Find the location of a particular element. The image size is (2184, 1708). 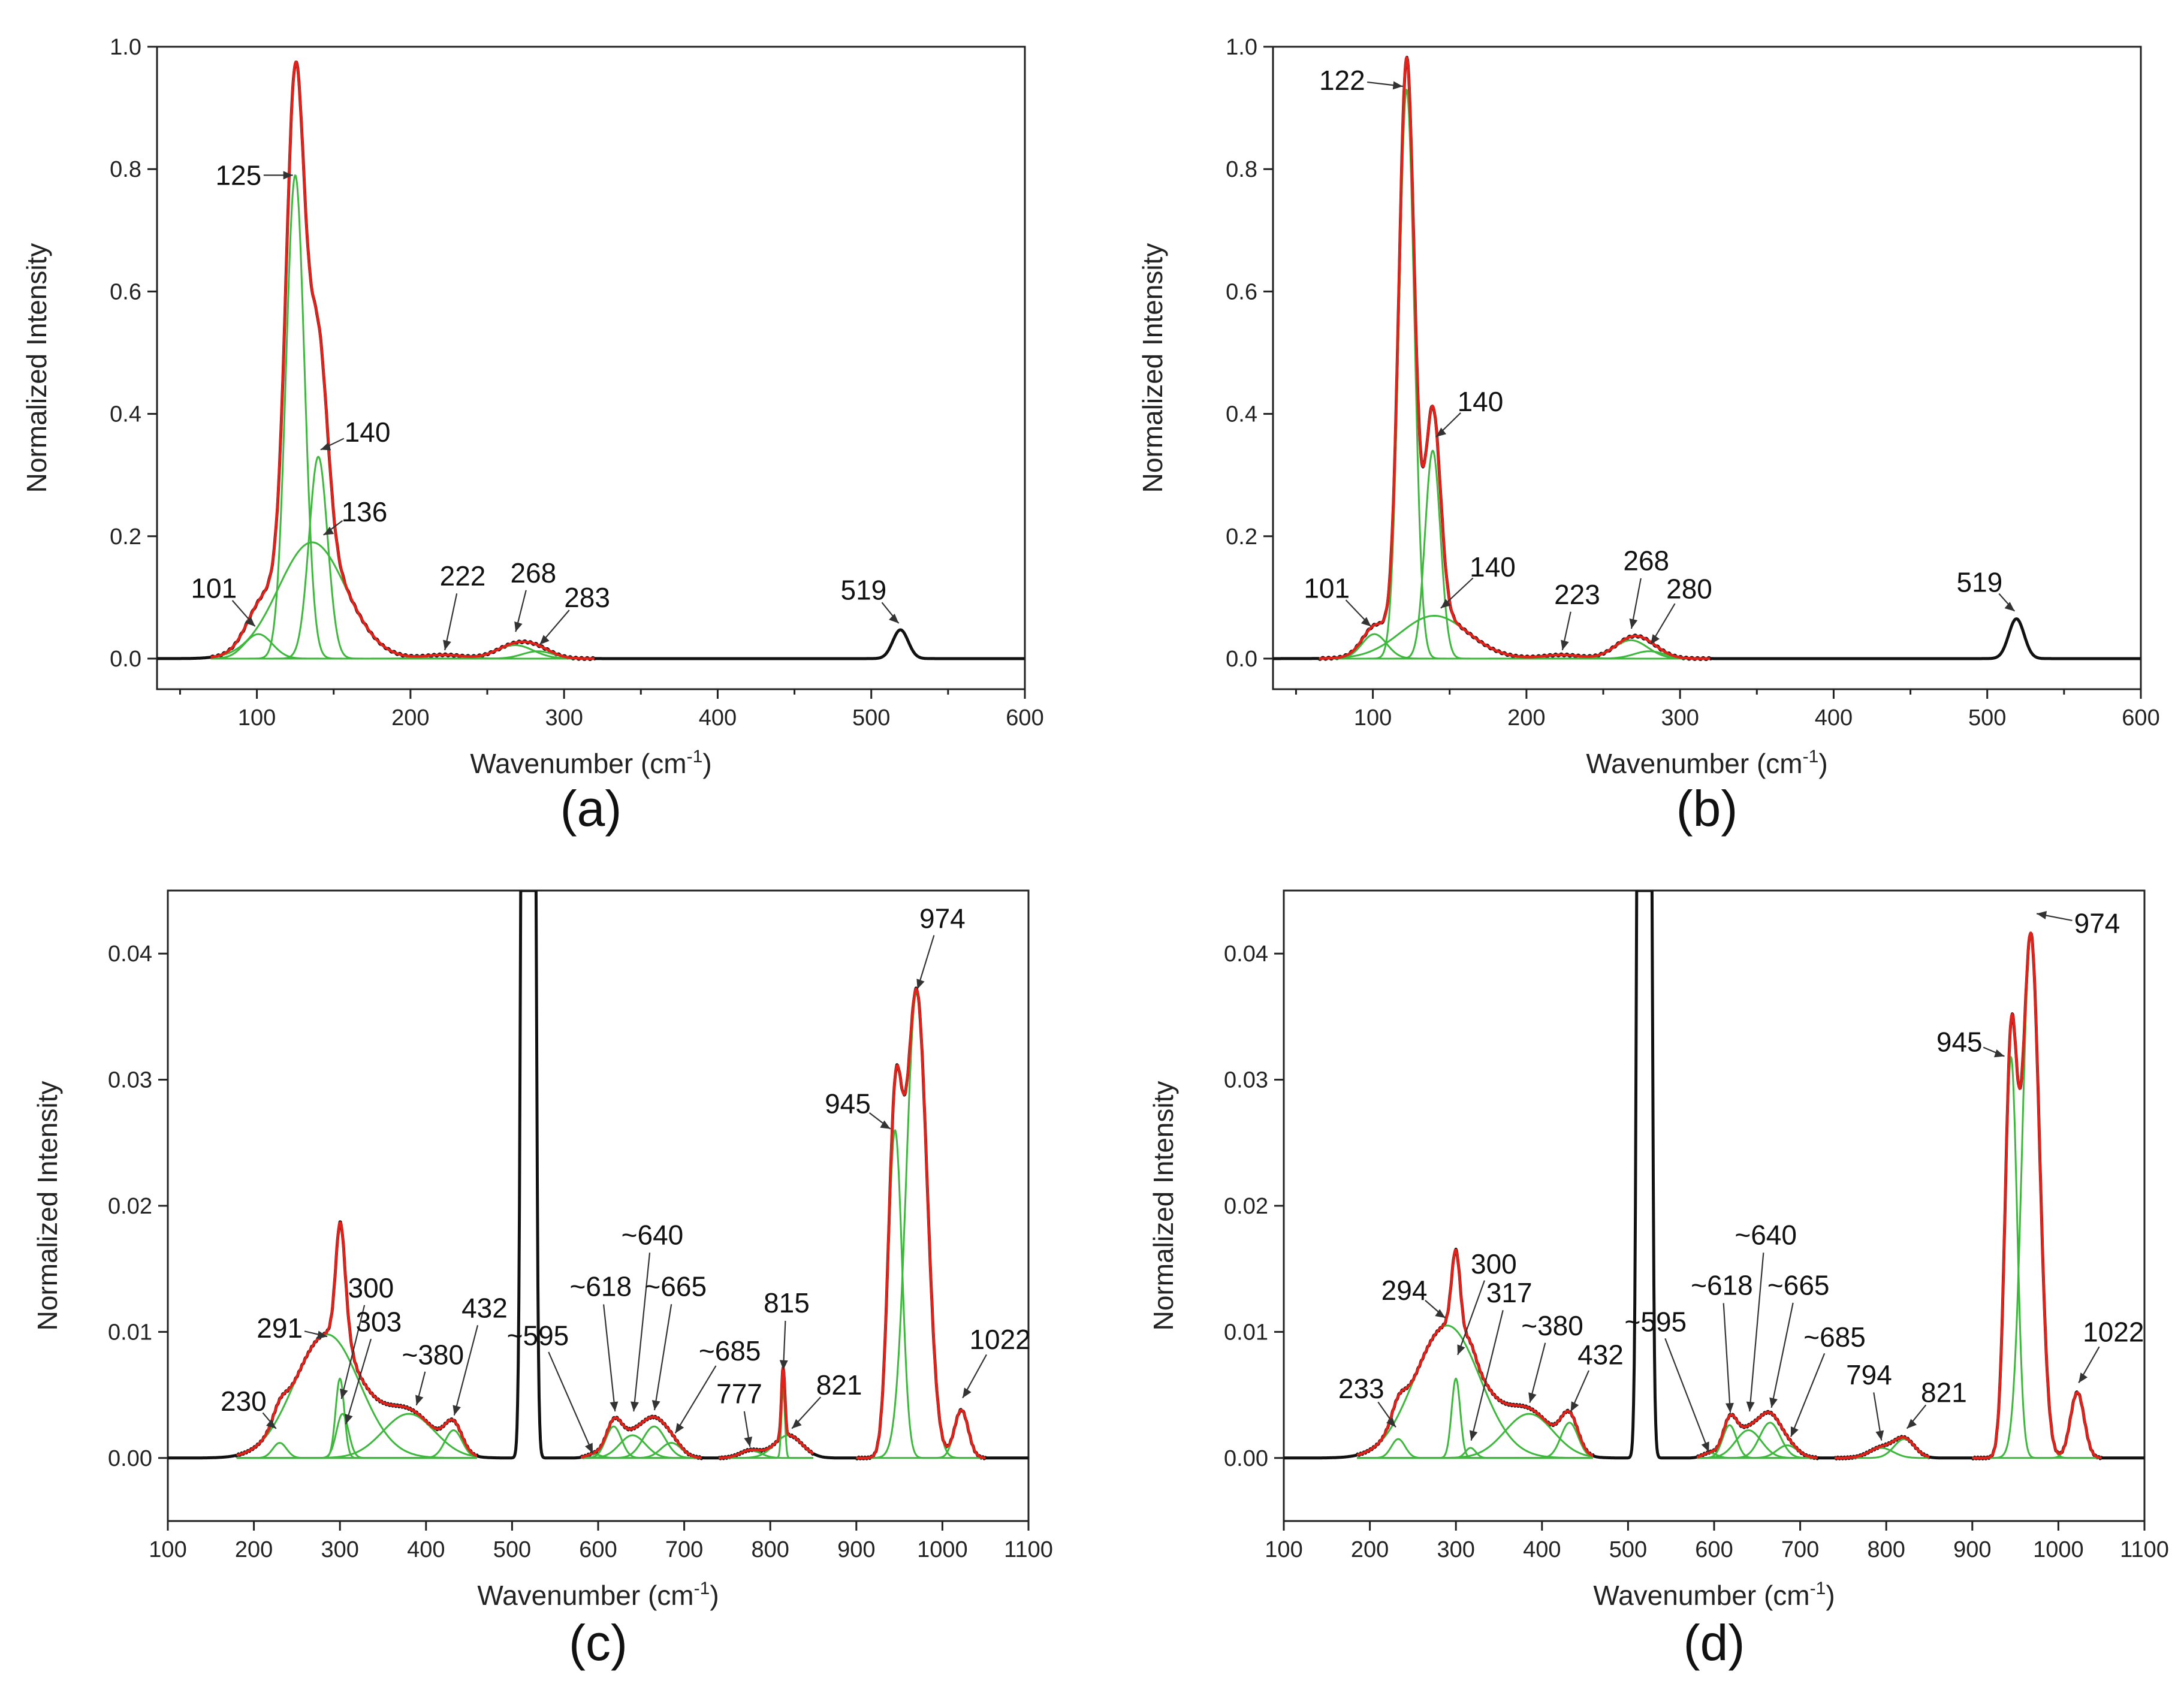

peak-label-approx-595: ~595 is located at coordinates (1656, 1322).